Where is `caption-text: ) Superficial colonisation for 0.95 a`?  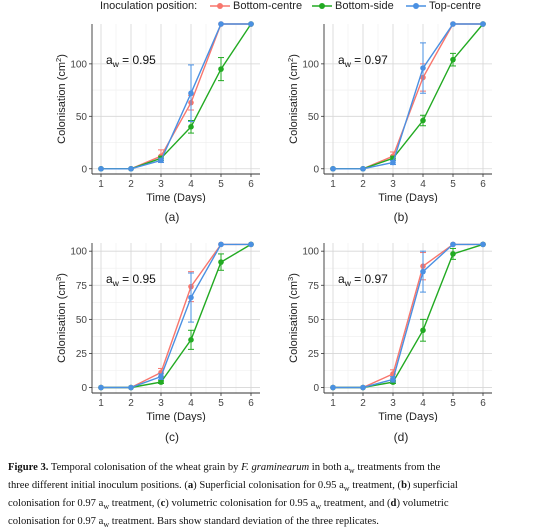 caption-text: ) Superficial colonisation for 0.95 a is located at coordinates (268, 486).